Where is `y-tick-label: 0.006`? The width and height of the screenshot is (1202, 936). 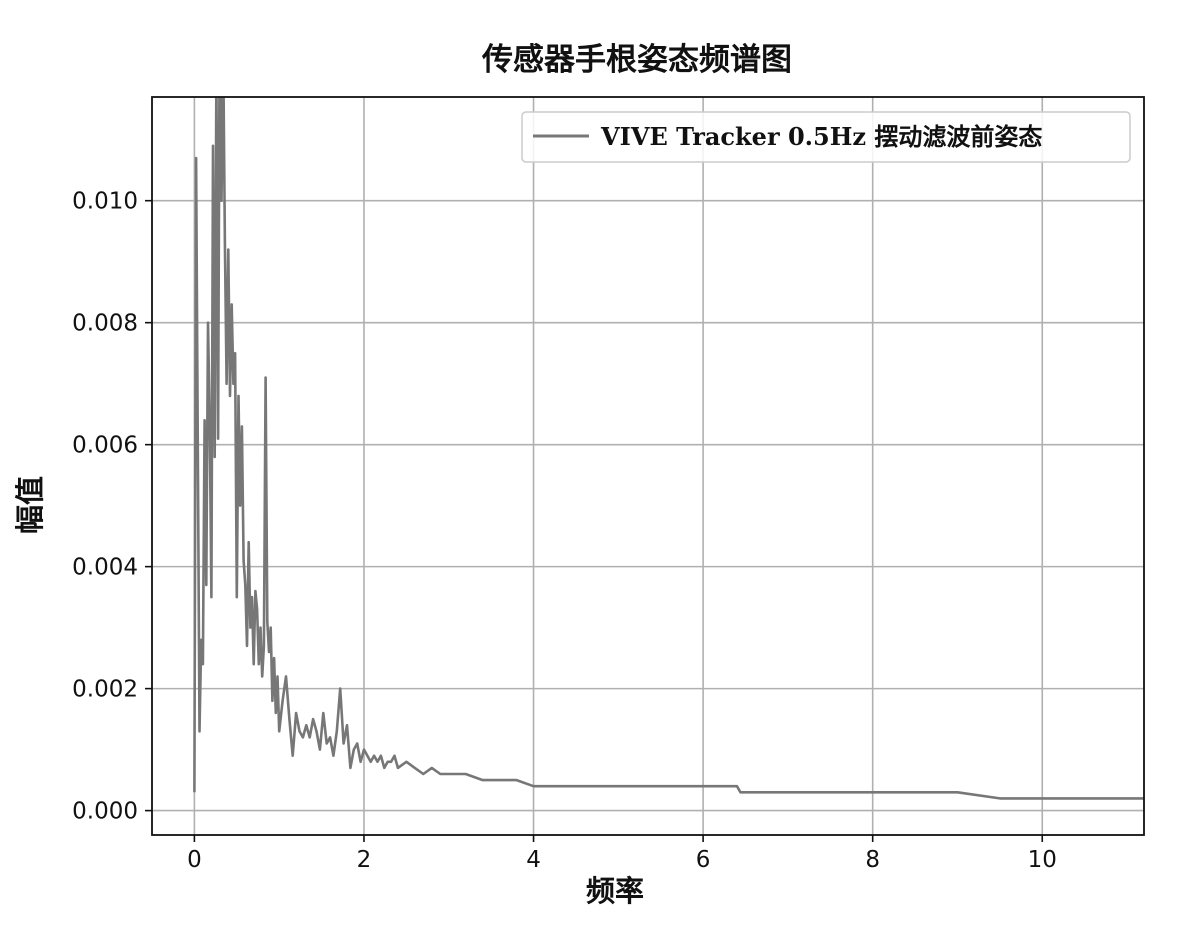
y-tick-label: 0.006 is located at coordinates (105, 446).